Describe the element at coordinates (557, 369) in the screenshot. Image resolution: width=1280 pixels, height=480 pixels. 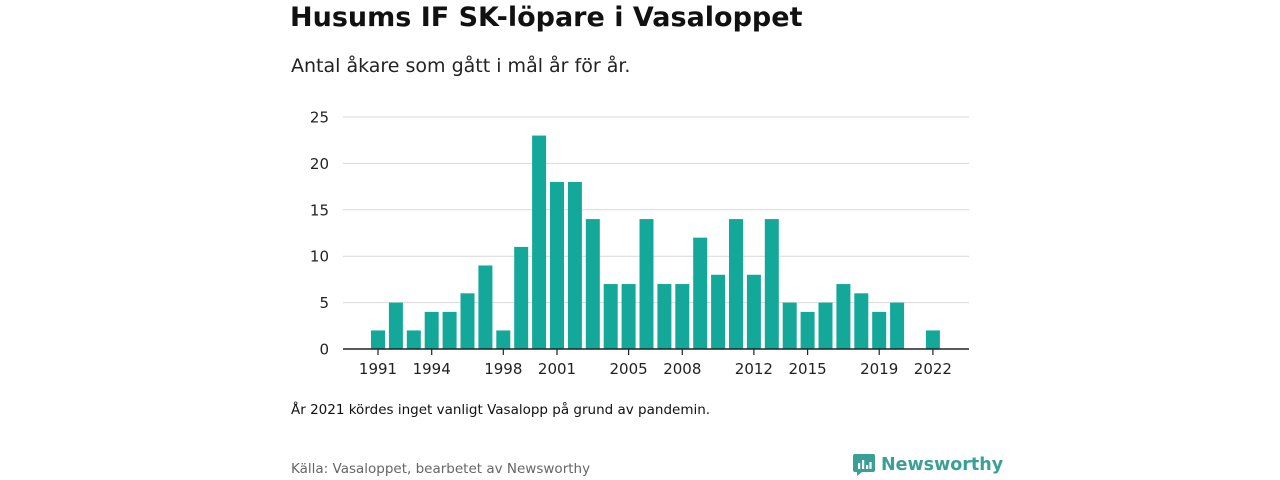
I see `x-tick-label: 2001` at that location.